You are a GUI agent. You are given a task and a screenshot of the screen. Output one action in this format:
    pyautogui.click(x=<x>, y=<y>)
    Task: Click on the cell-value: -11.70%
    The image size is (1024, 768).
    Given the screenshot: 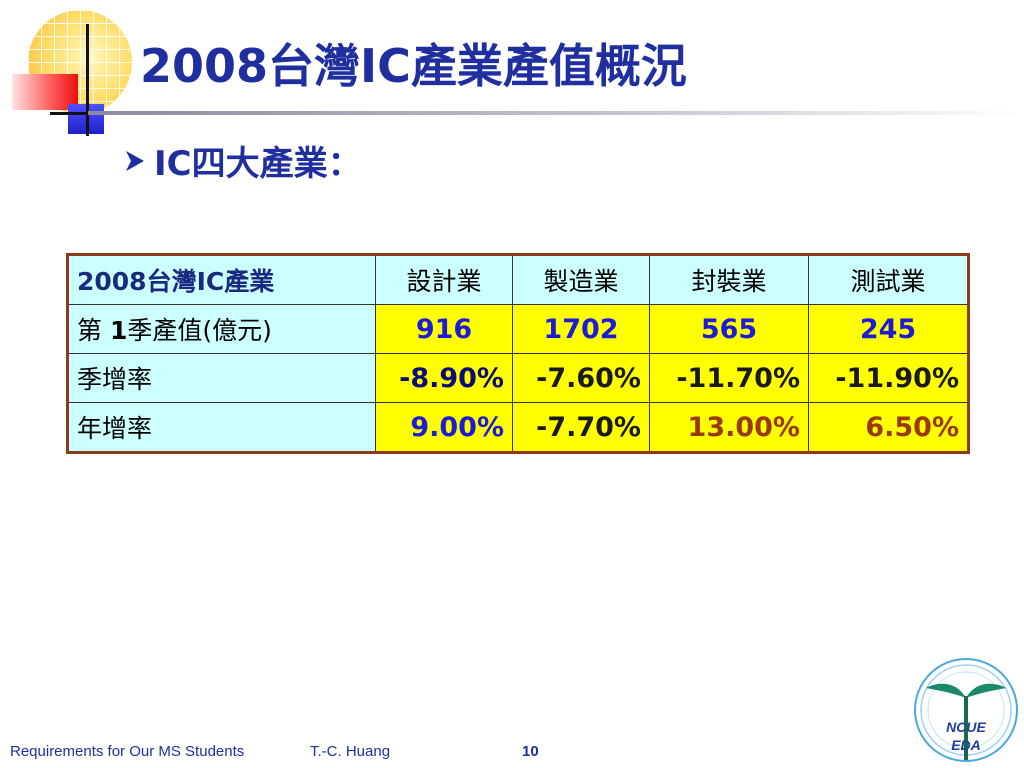 What is the action you would take?
    pyautogui.click(x=729, y=378)
    